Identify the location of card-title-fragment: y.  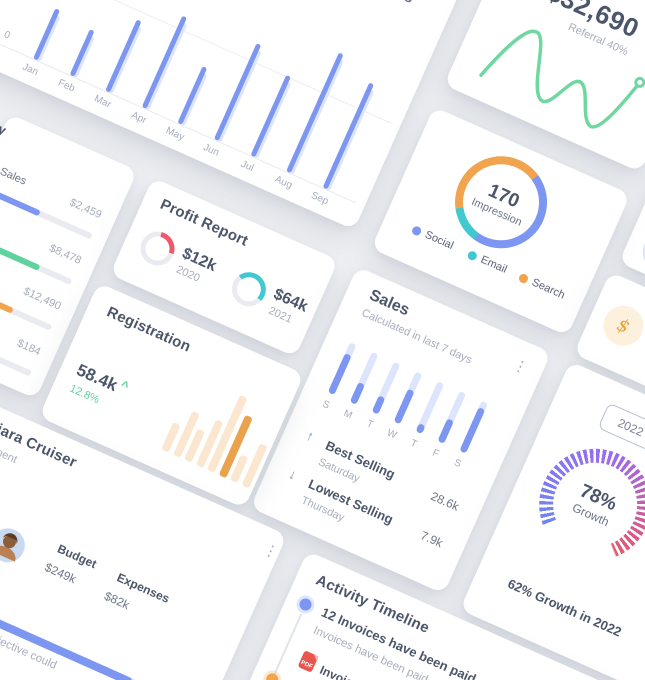
(4, 129).